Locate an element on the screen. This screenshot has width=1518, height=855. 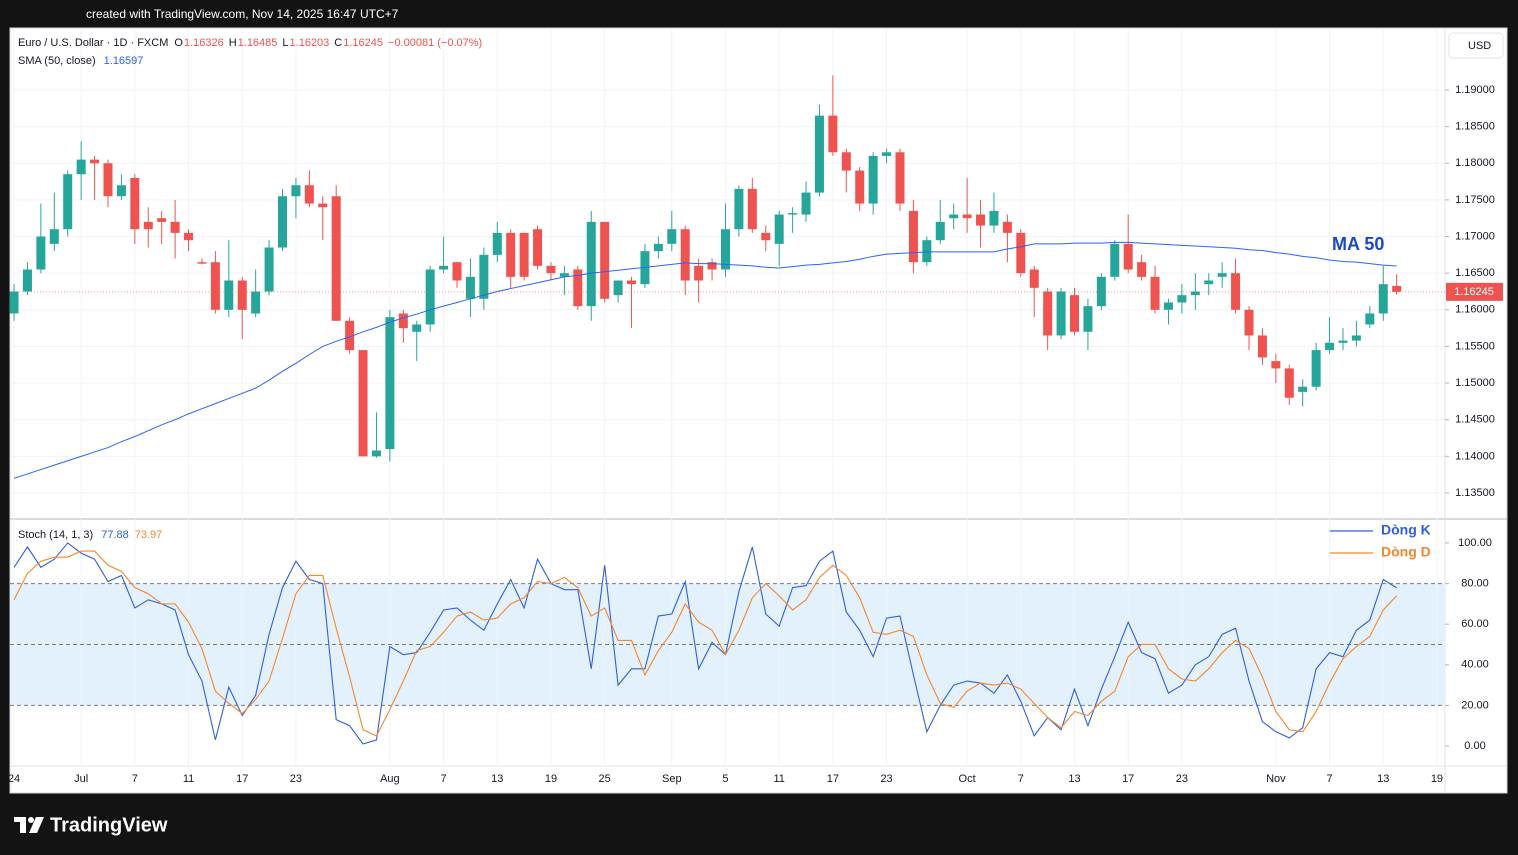
y-tick-label: 1.16000 is located at coordinates (1475, 310).